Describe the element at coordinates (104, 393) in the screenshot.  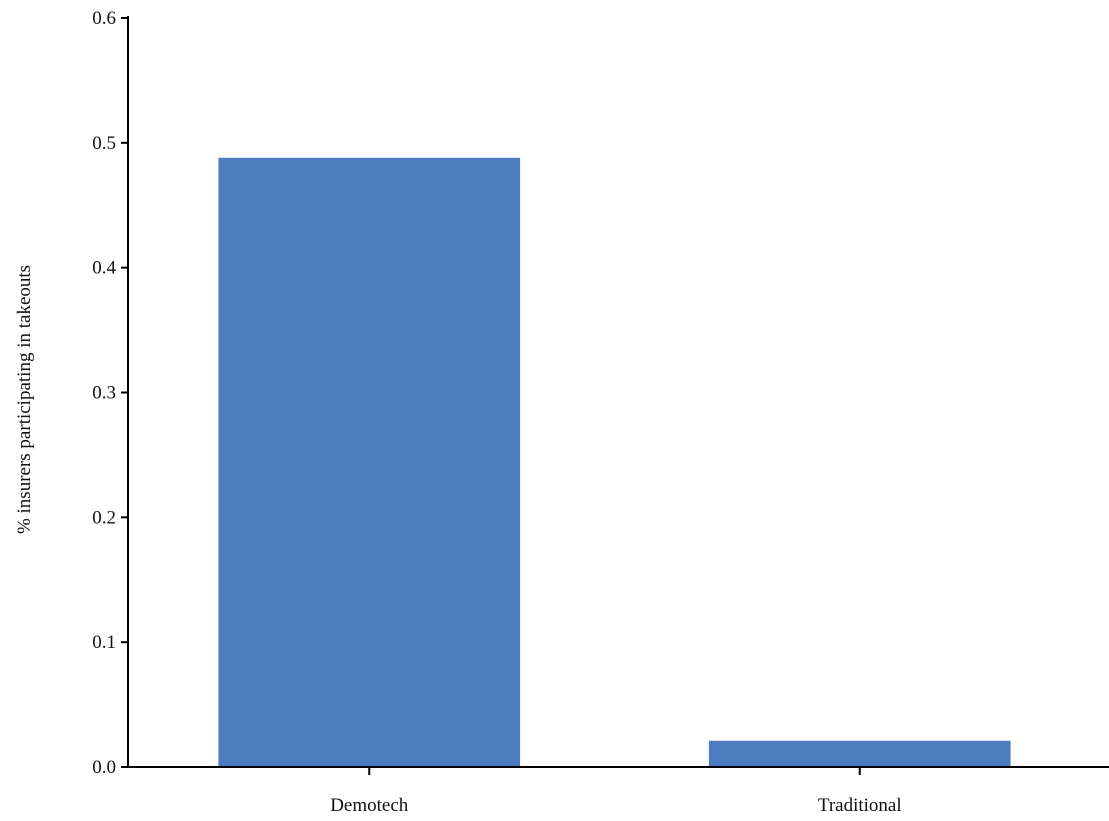
I see `y-tick-label: 0.3` at that location.